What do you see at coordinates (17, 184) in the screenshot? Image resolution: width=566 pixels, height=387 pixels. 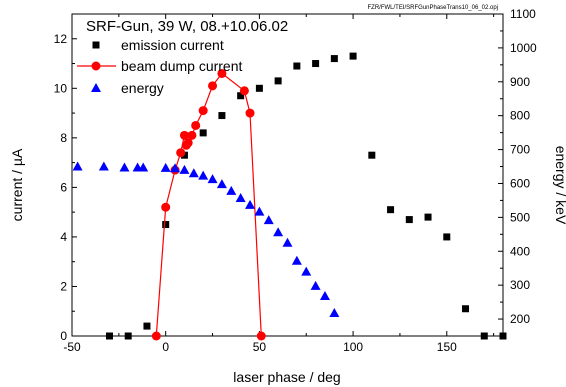 I see `y-axis-label: current / µA` at bounding box center [17, 184].